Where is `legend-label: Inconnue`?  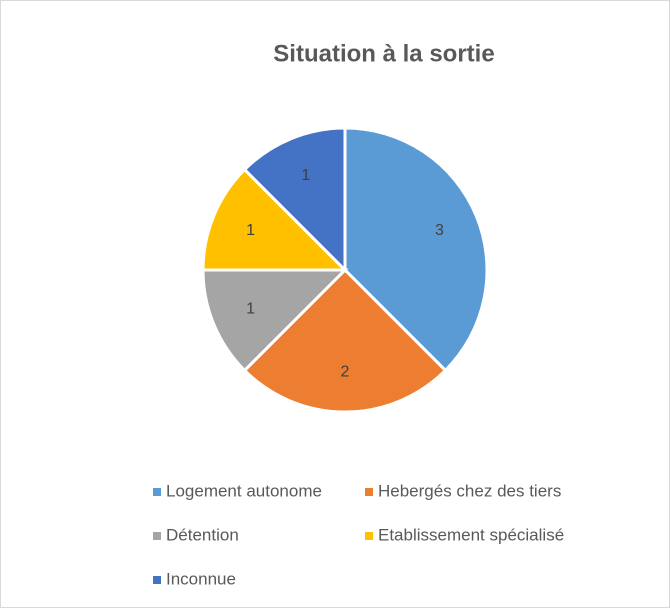 legend-label: Inconnue is located at coordinates (201, 578).